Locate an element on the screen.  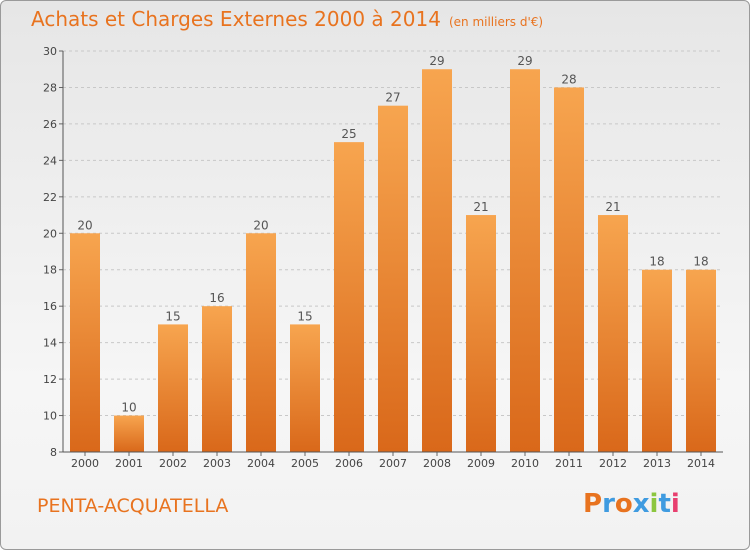
proxiti-logo: Proxiti is located at coordinates (631, 504).